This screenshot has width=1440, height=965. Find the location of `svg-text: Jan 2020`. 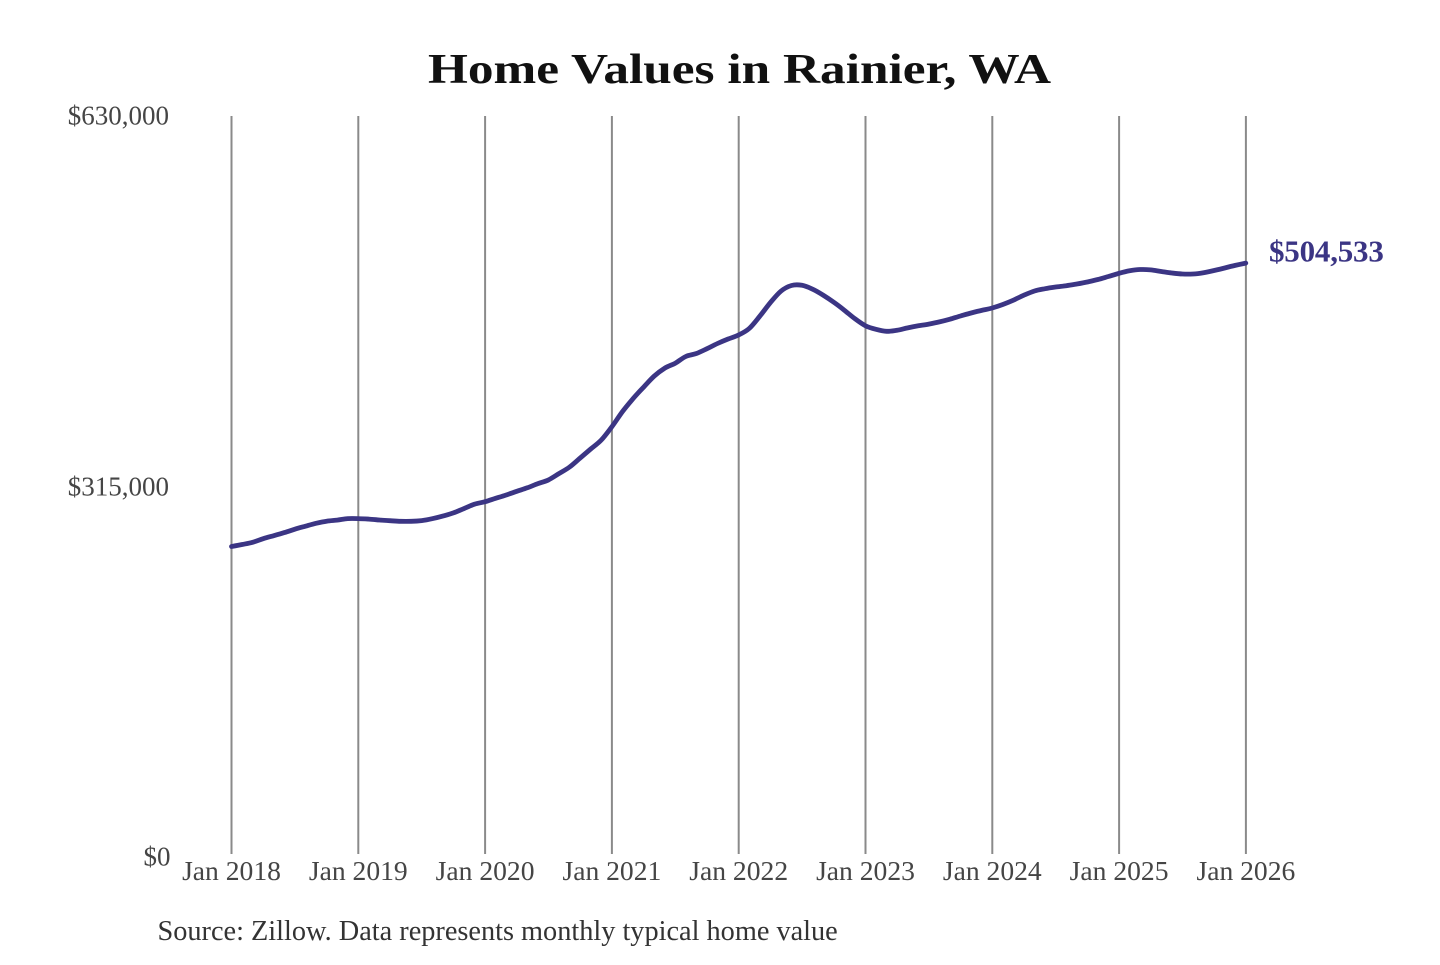

svg-text: Jan 2020 is located at coordinates (485, 870).